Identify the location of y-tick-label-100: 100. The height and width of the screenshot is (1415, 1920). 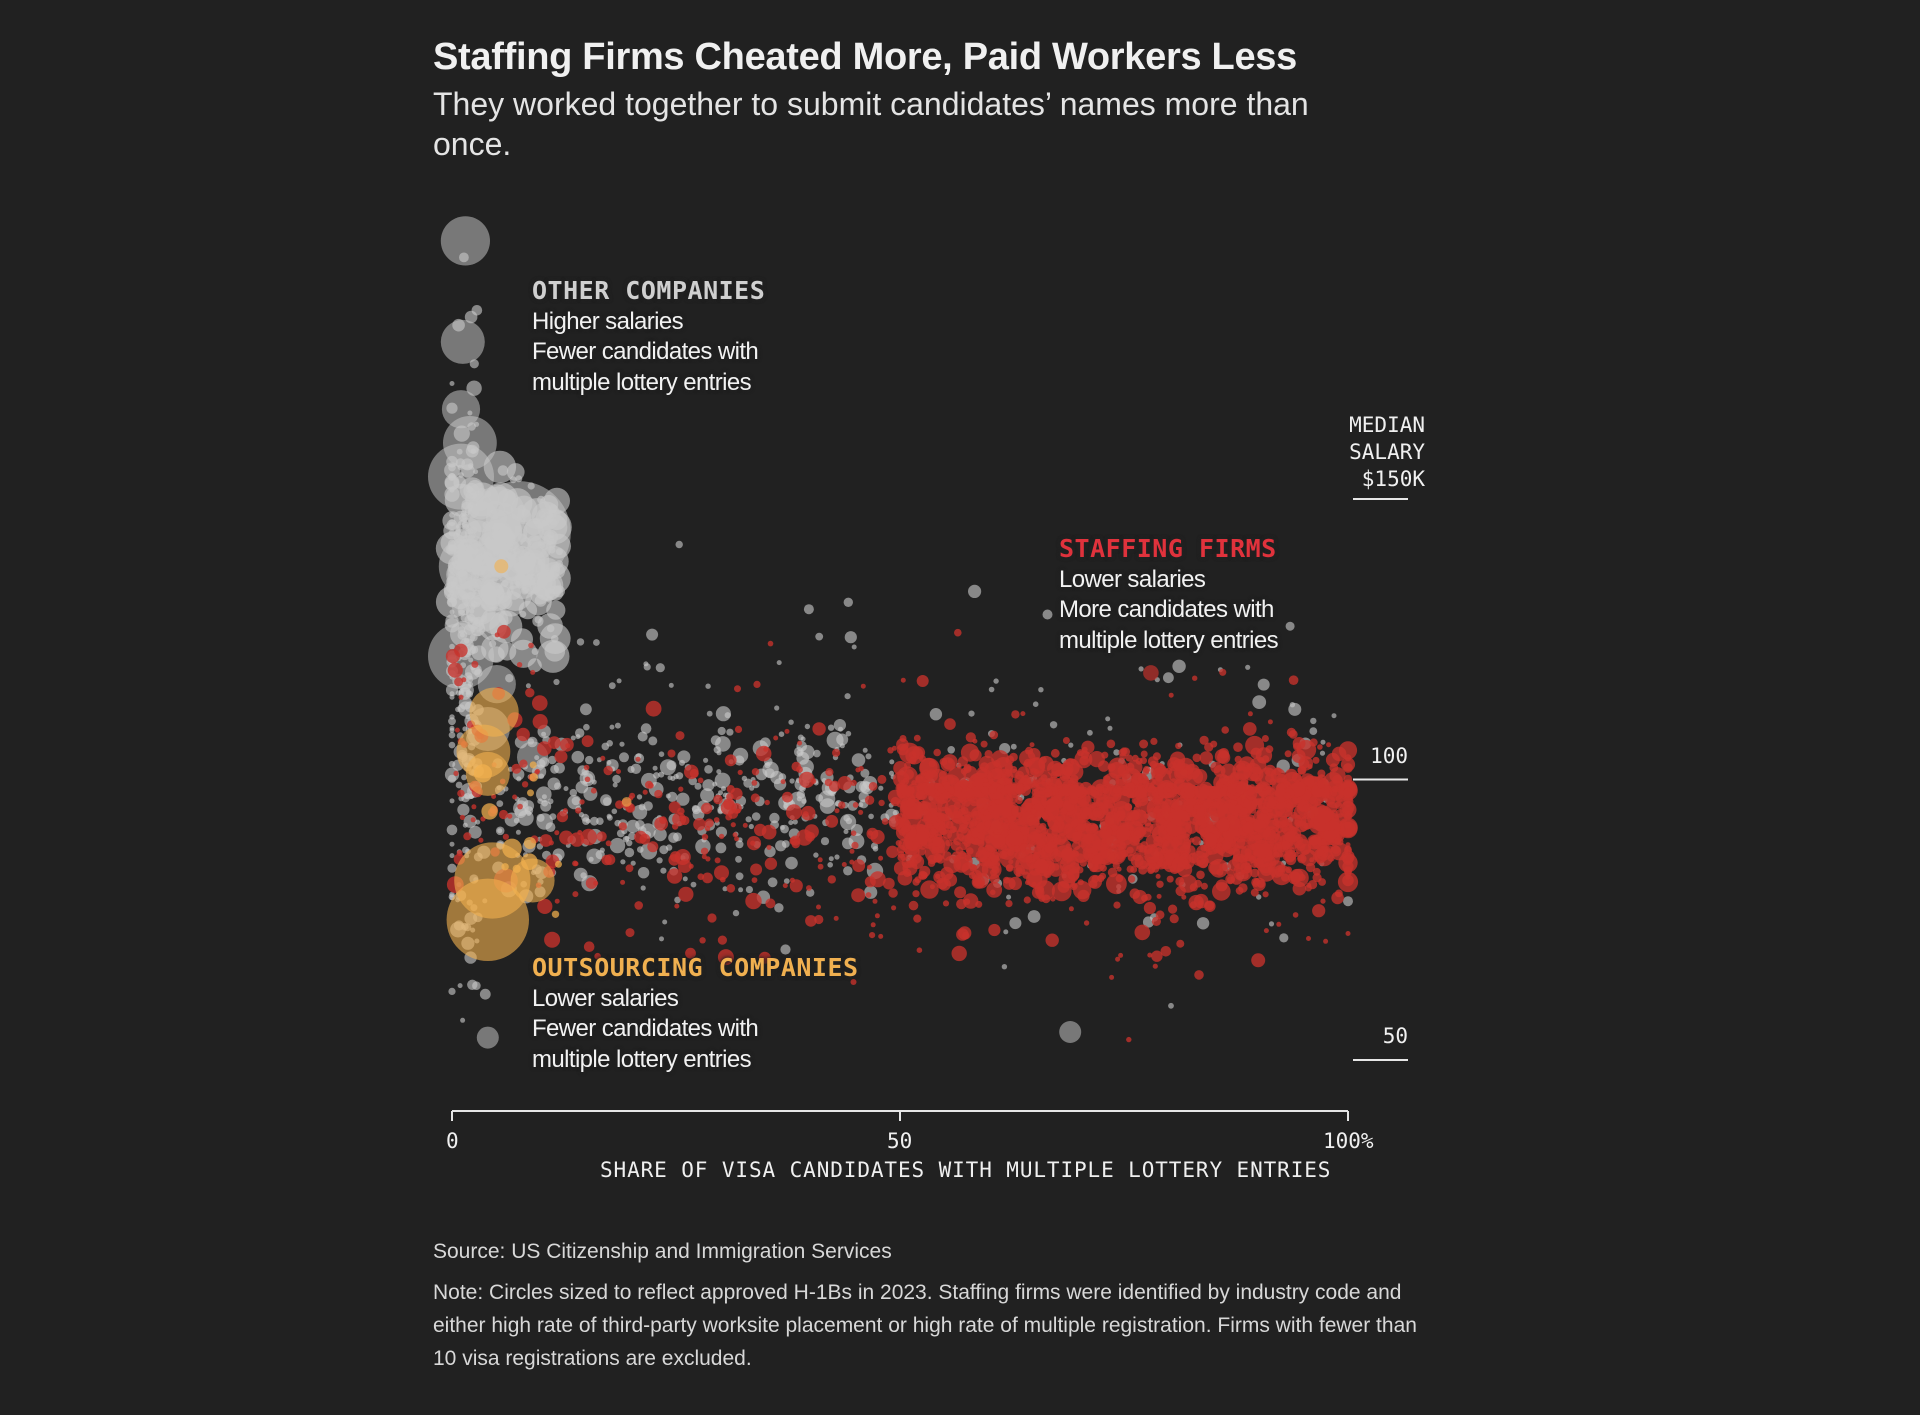
(1389, 756).